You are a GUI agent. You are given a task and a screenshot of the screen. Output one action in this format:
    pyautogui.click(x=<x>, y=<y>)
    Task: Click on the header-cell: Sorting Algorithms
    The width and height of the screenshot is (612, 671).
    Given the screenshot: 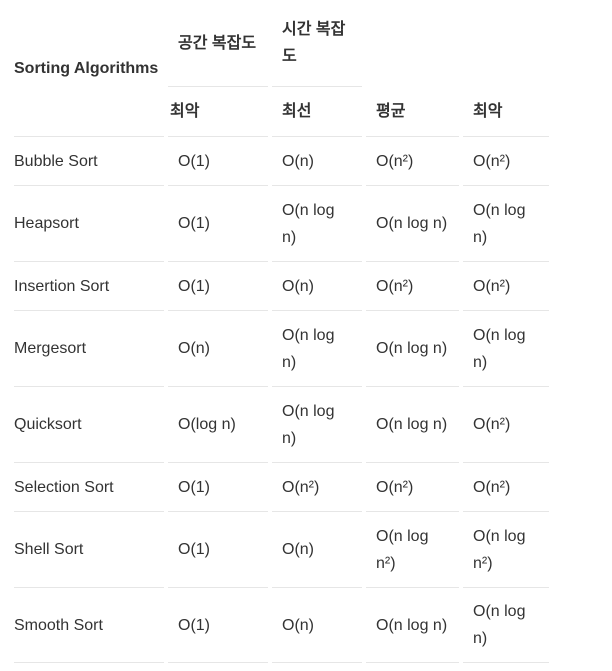 What is the action you would take?
    pyautogui.click(x=89, y=68)
    